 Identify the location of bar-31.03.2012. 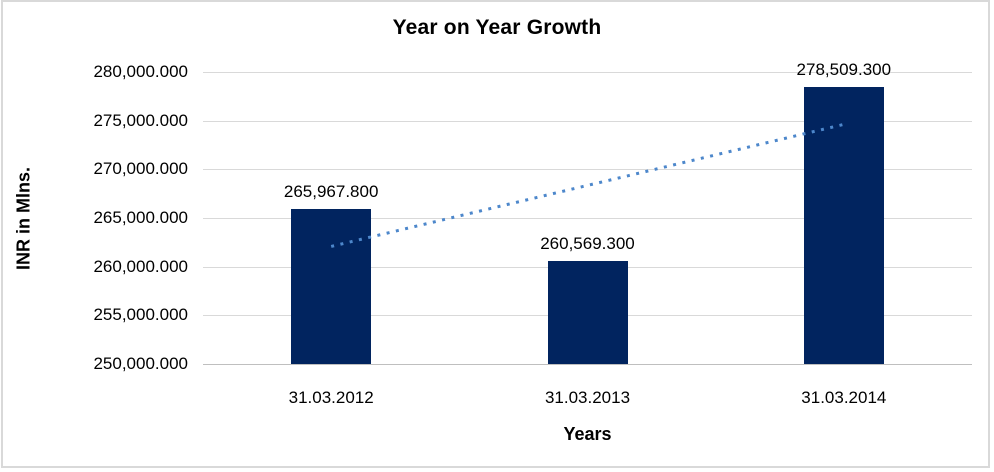
(331, 286).